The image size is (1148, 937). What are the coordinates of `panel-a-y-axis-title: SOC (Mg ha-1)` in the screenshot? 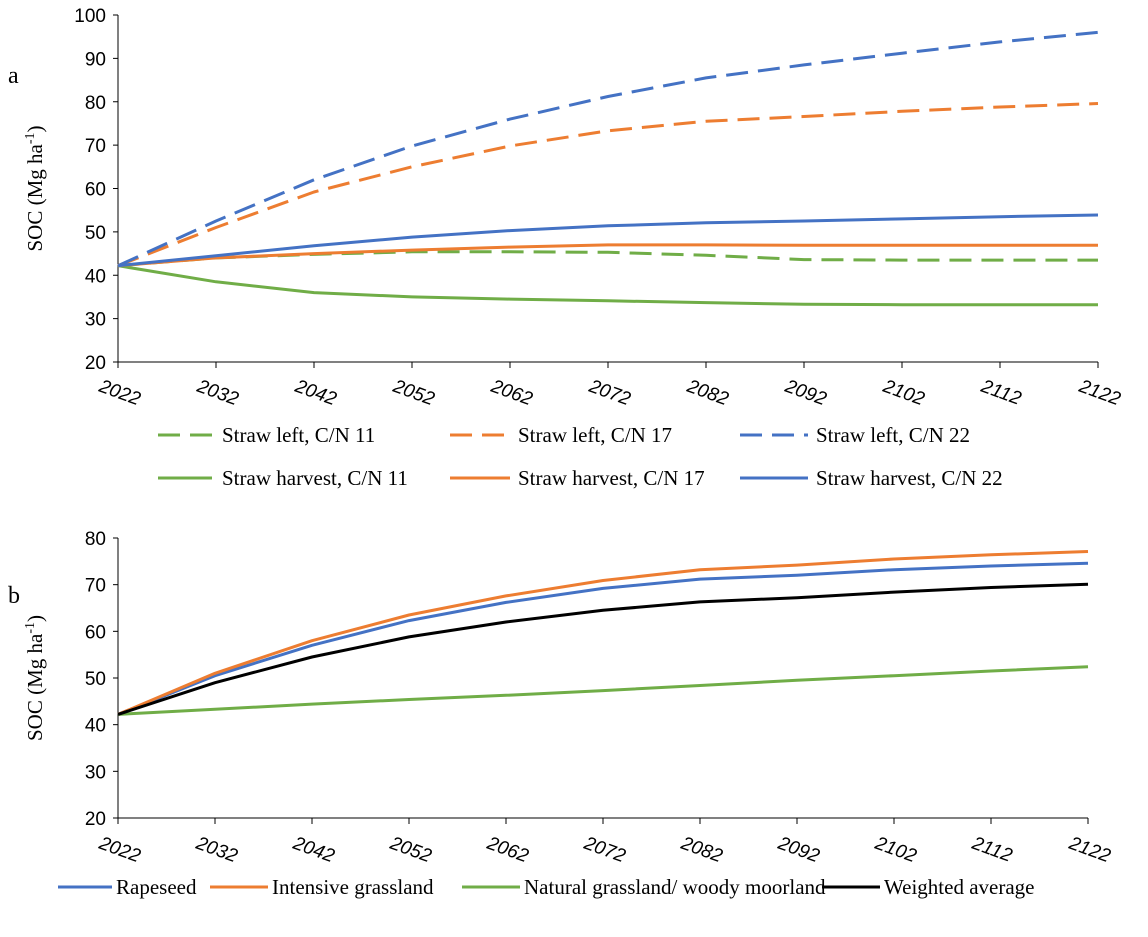 It's located at (35, 188).